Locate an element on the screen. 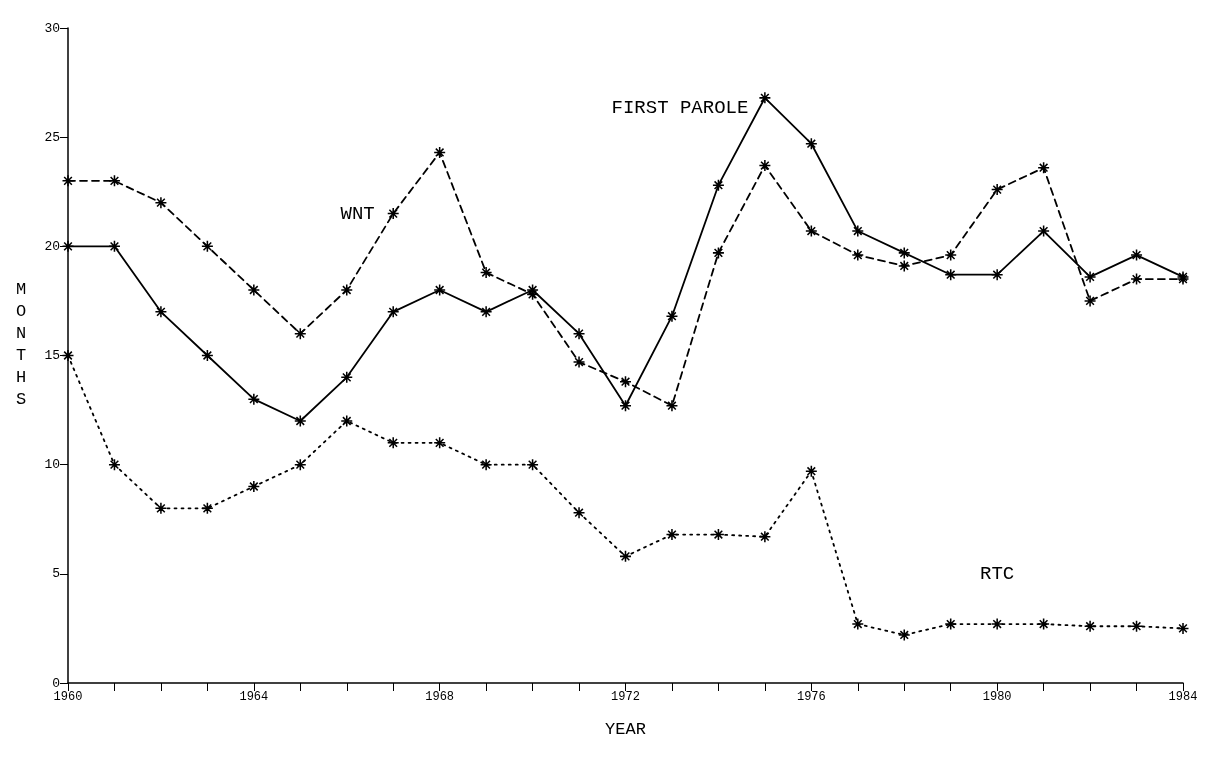 The image size is (1215, 764). y-tick-label: 10 is located at coordinates (52, 465).